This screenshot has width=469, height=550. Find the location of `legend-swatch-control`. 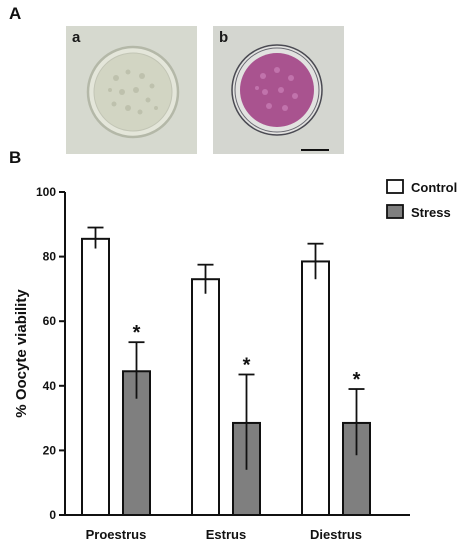

legend-swatch-control is located at coordinates (395, 186).